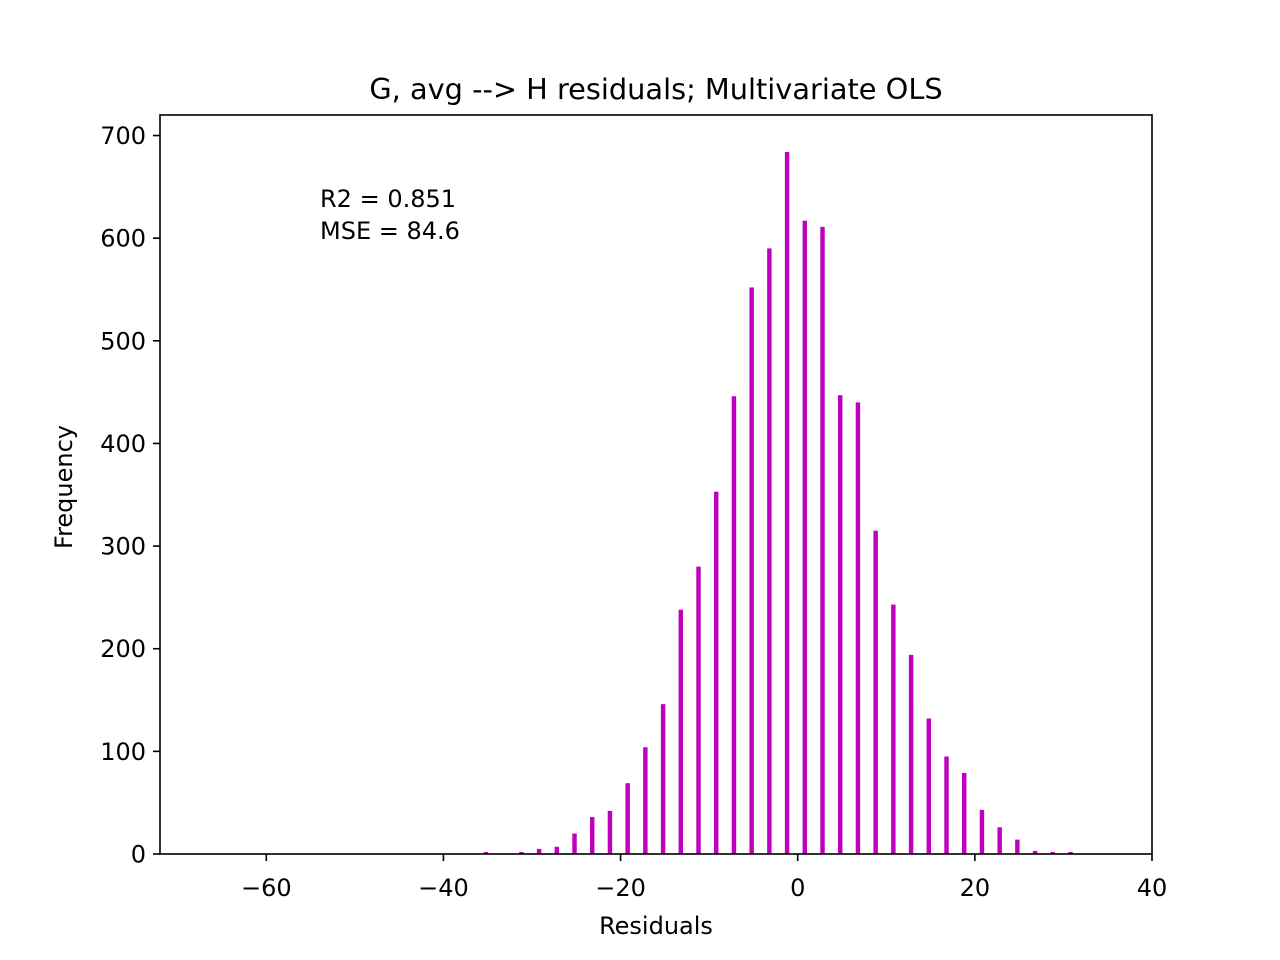 The image size is (1280, 960). I want to click on x-tick-label: −20, so click(620, 888).